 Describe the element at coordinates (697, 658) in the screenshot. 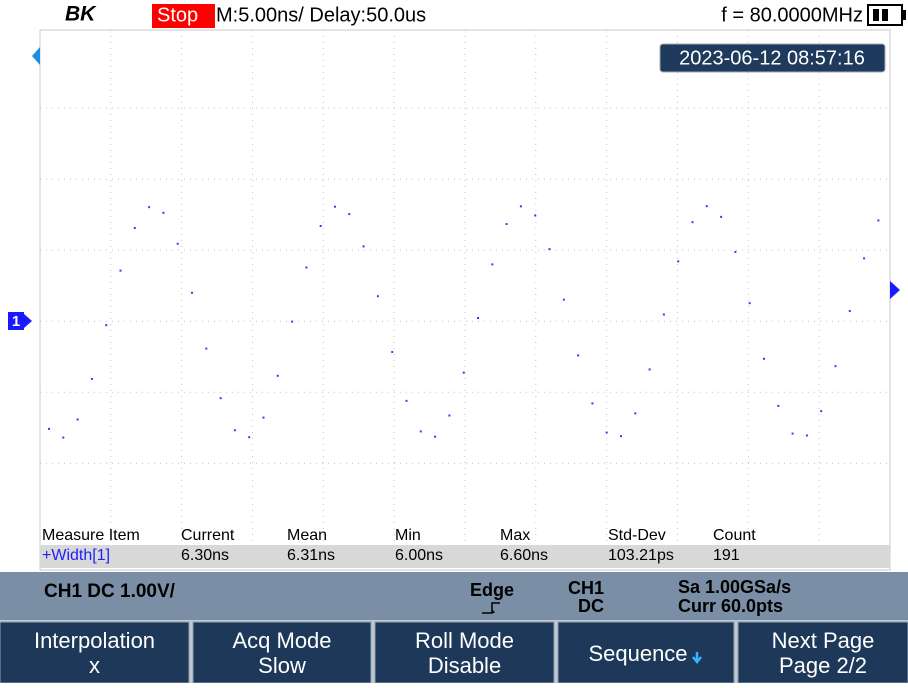

I see `softkey-arrow` at that location.